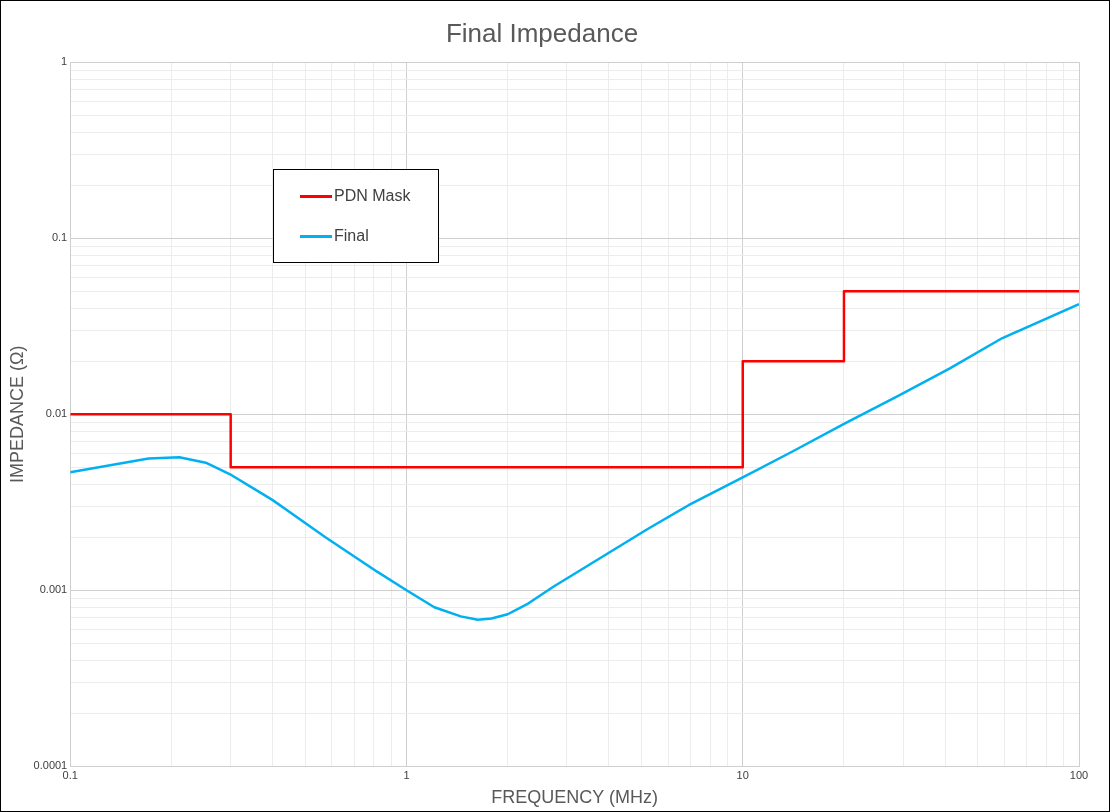 The width and height of the screenshot is (1110, 812). What do you see at coordinates (542, 32) in the screenshot?
I see `chart-title: Final Impedance` at bounding box center [542, 32].